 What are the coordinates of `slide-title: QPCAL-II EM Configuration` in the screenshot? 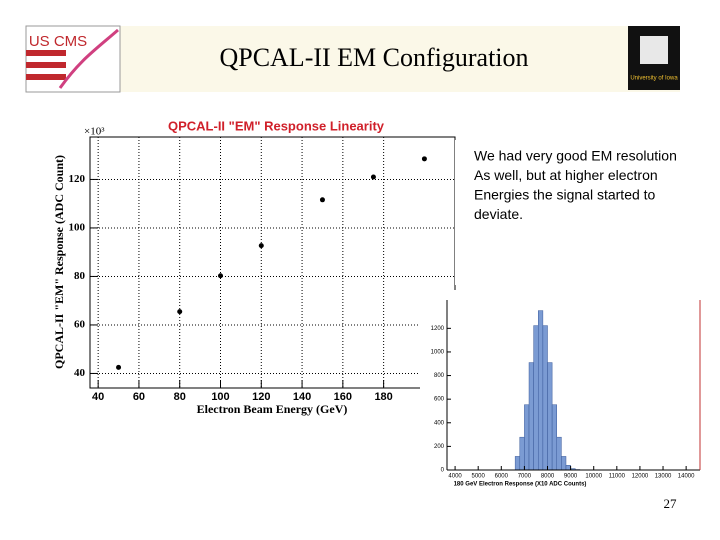 It's located at (373, 57).